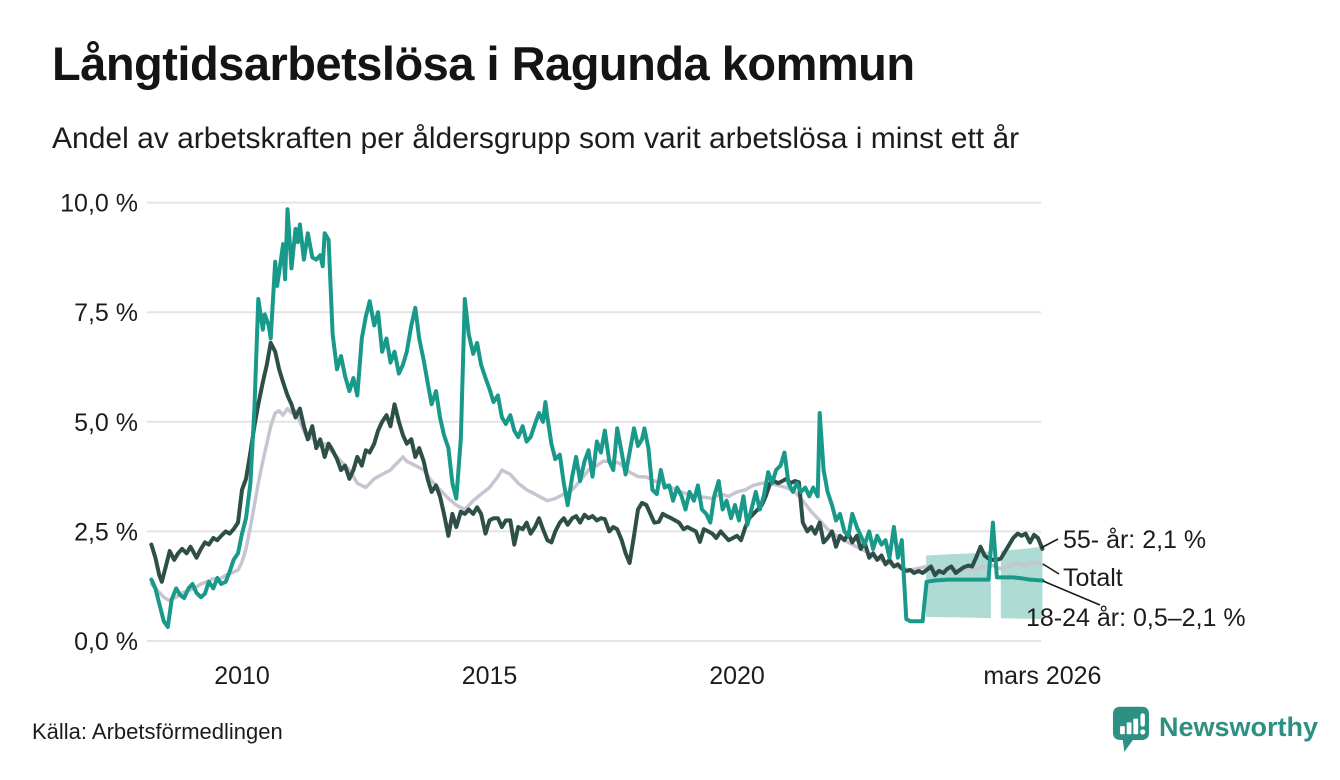  Describe the element at coordinates (1042, 676) in the screenshot. I see `x-tick-label: mars 2026` at that location.